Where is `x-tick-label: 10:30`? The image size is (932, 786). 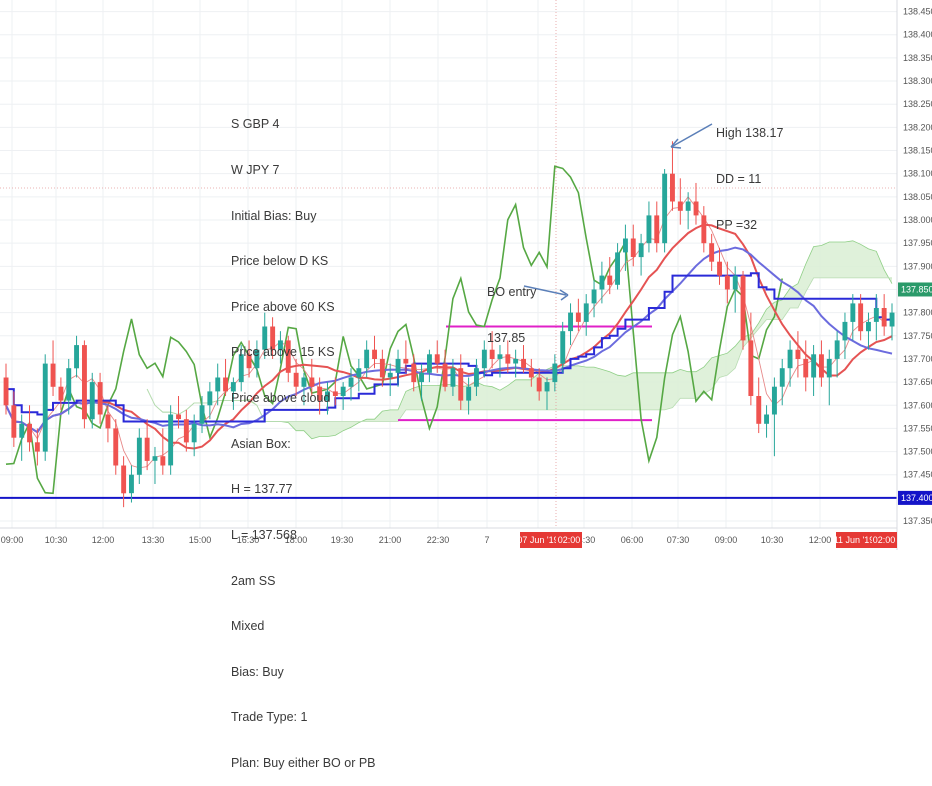 x-tick-label: 10:30 is located at coordinates (772, 540).